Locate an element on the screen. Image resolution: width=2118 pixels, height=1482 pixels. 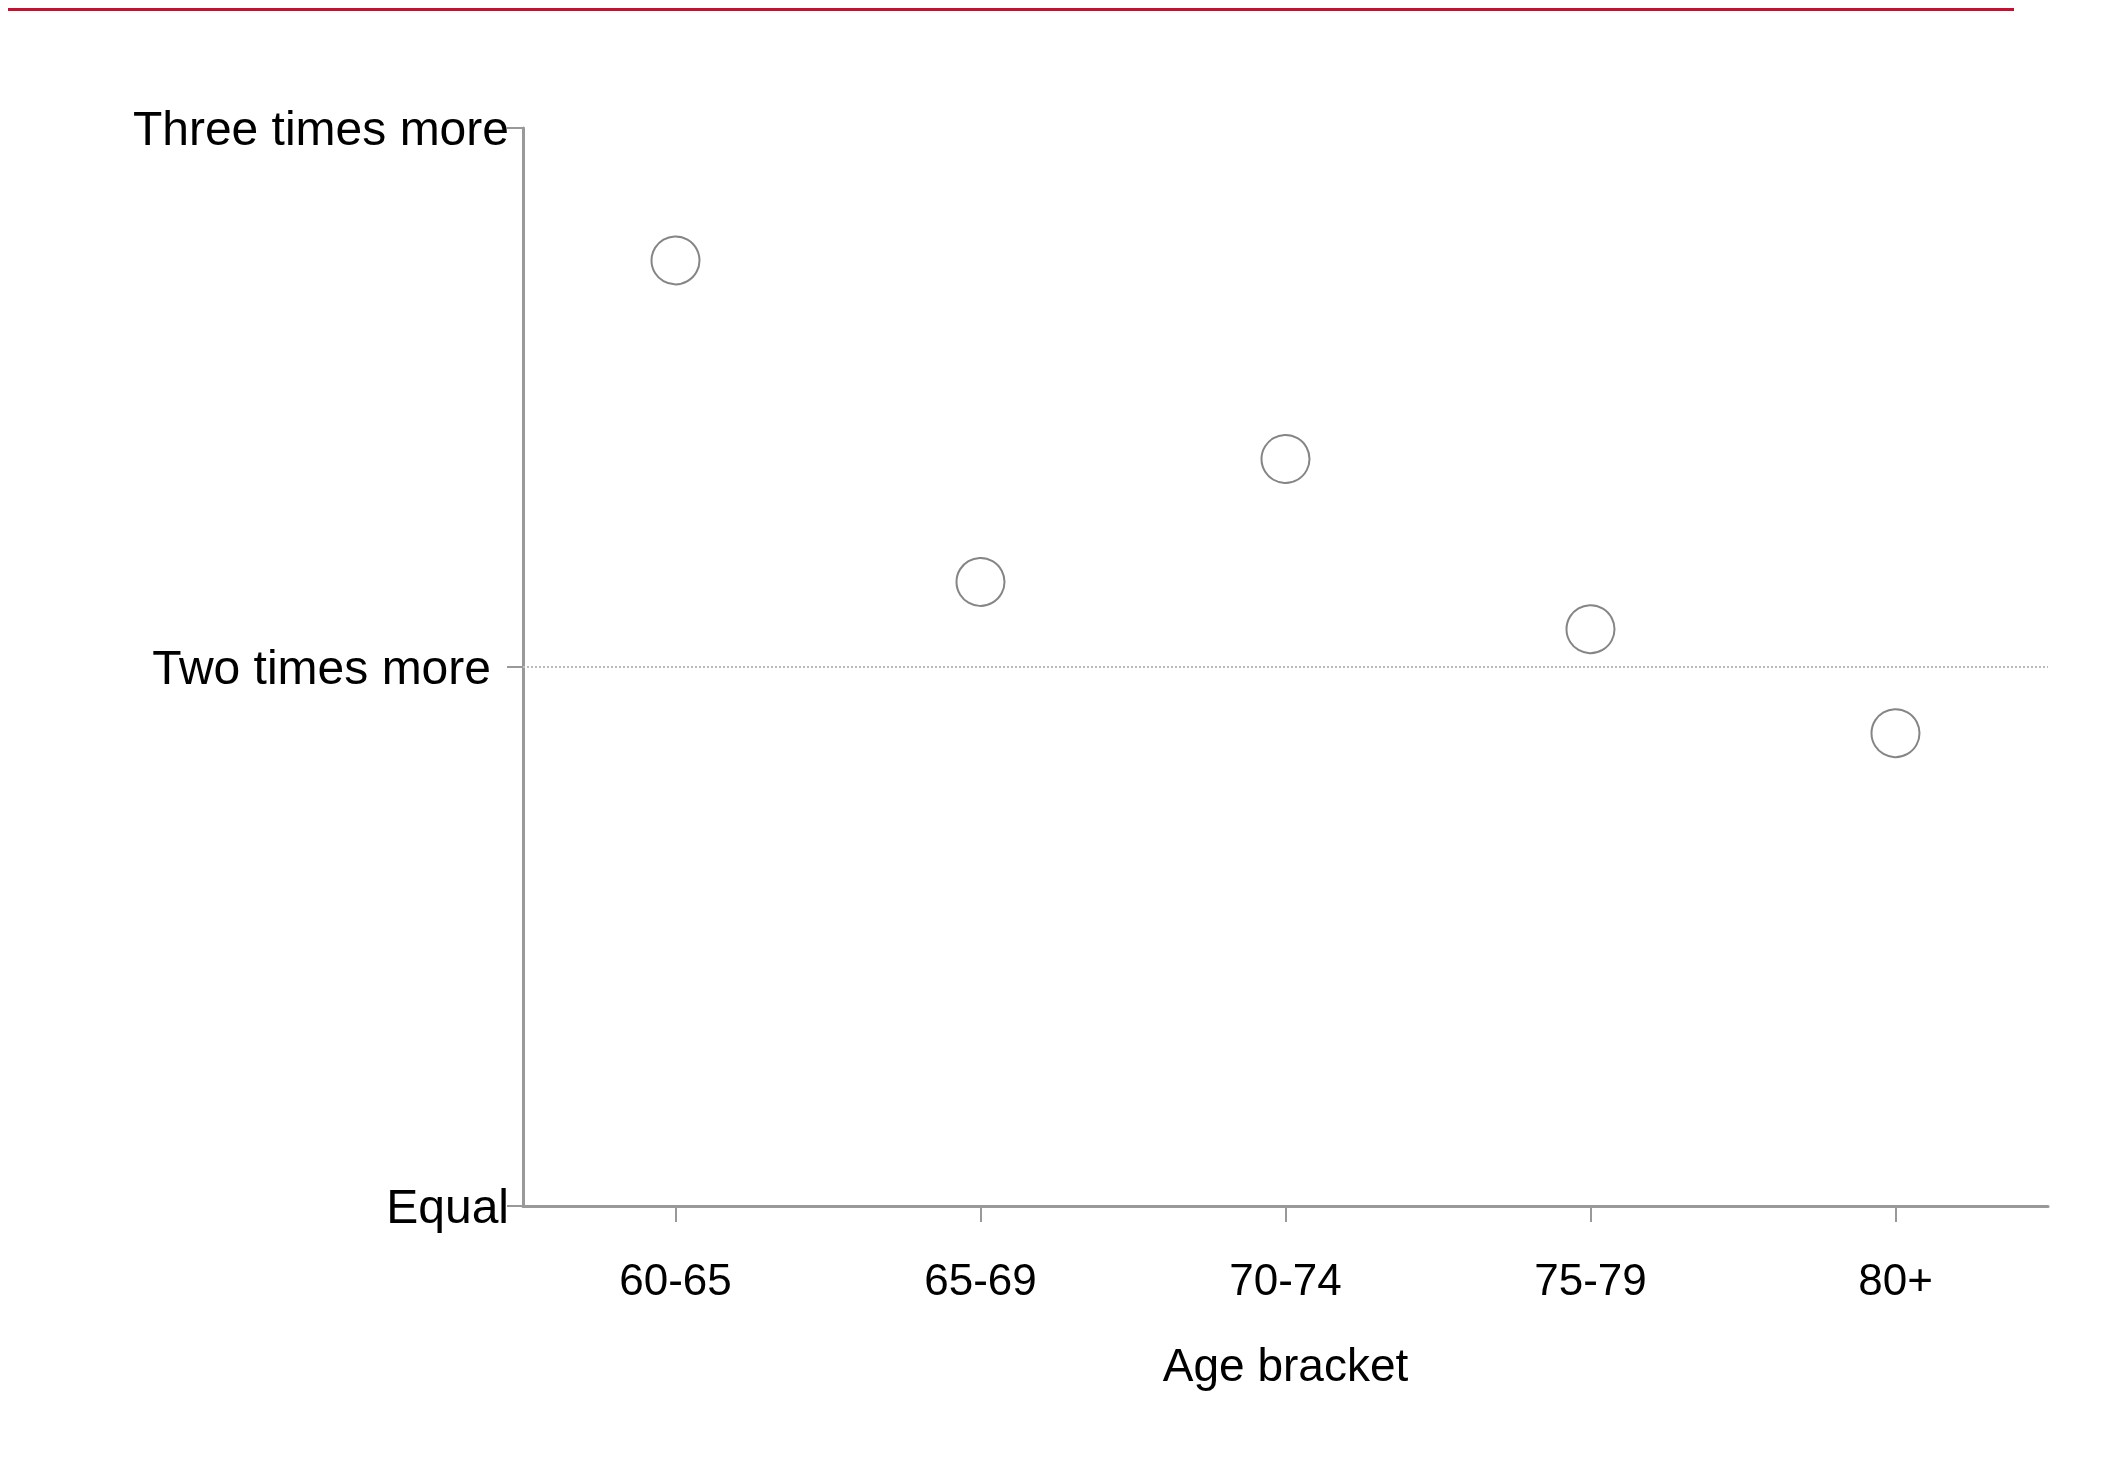
x-tick-label: 75-79 is located at coordinates (1590, 1279).